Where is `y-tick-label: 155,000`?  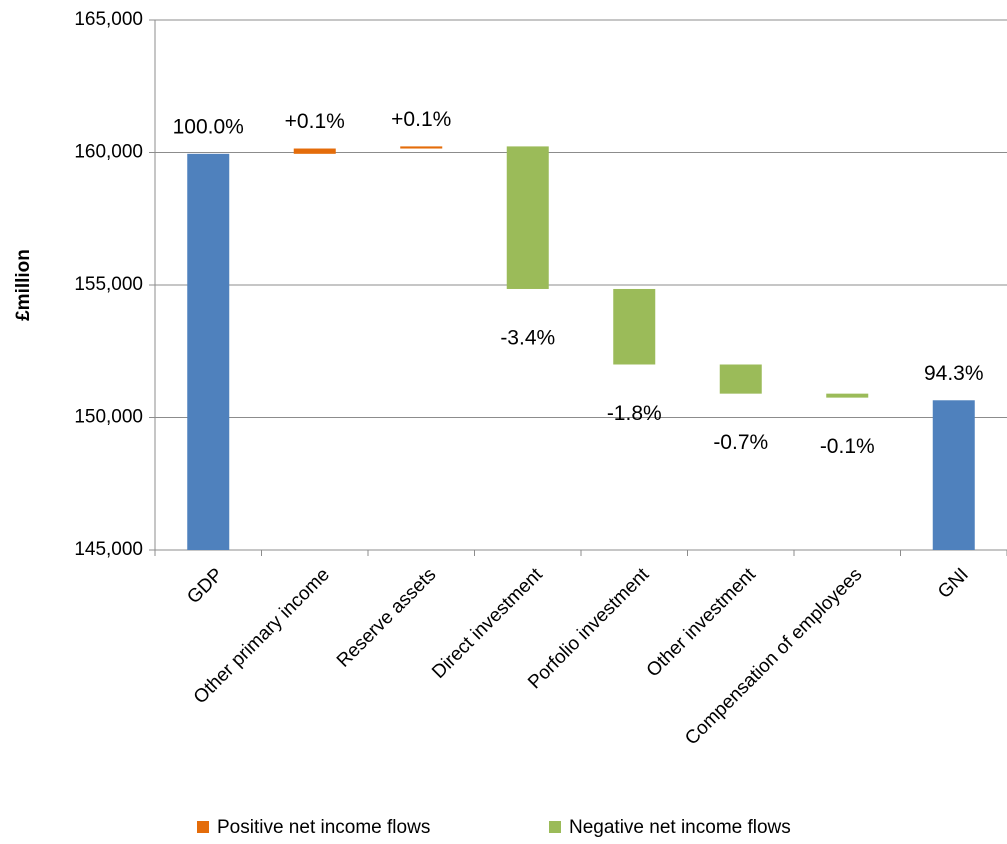 y-tick-label: 155,000 is located at coordinates (108, 284).